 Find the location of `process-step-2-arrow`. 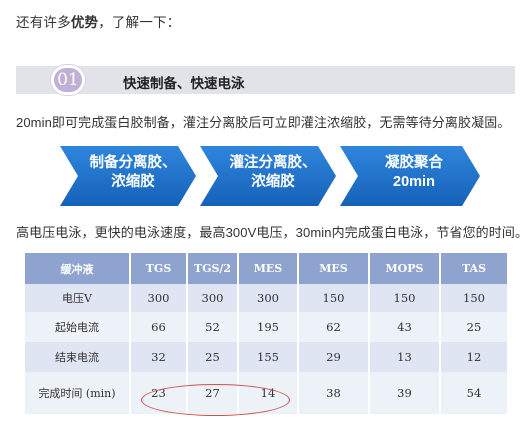

process-step-2-arrow is located at coordinates (268, 176).